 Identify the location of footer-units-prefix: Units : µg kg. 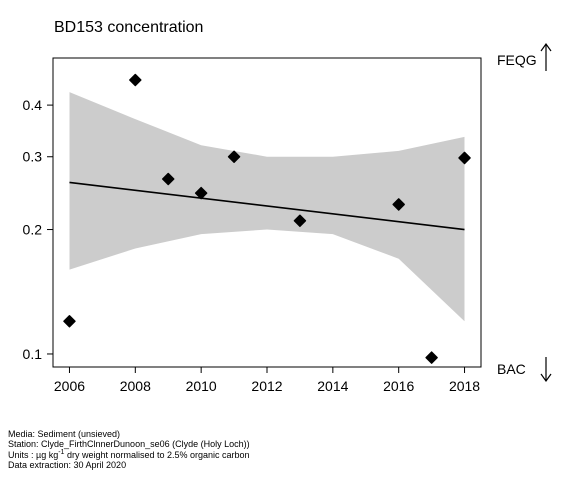
(33, 454).